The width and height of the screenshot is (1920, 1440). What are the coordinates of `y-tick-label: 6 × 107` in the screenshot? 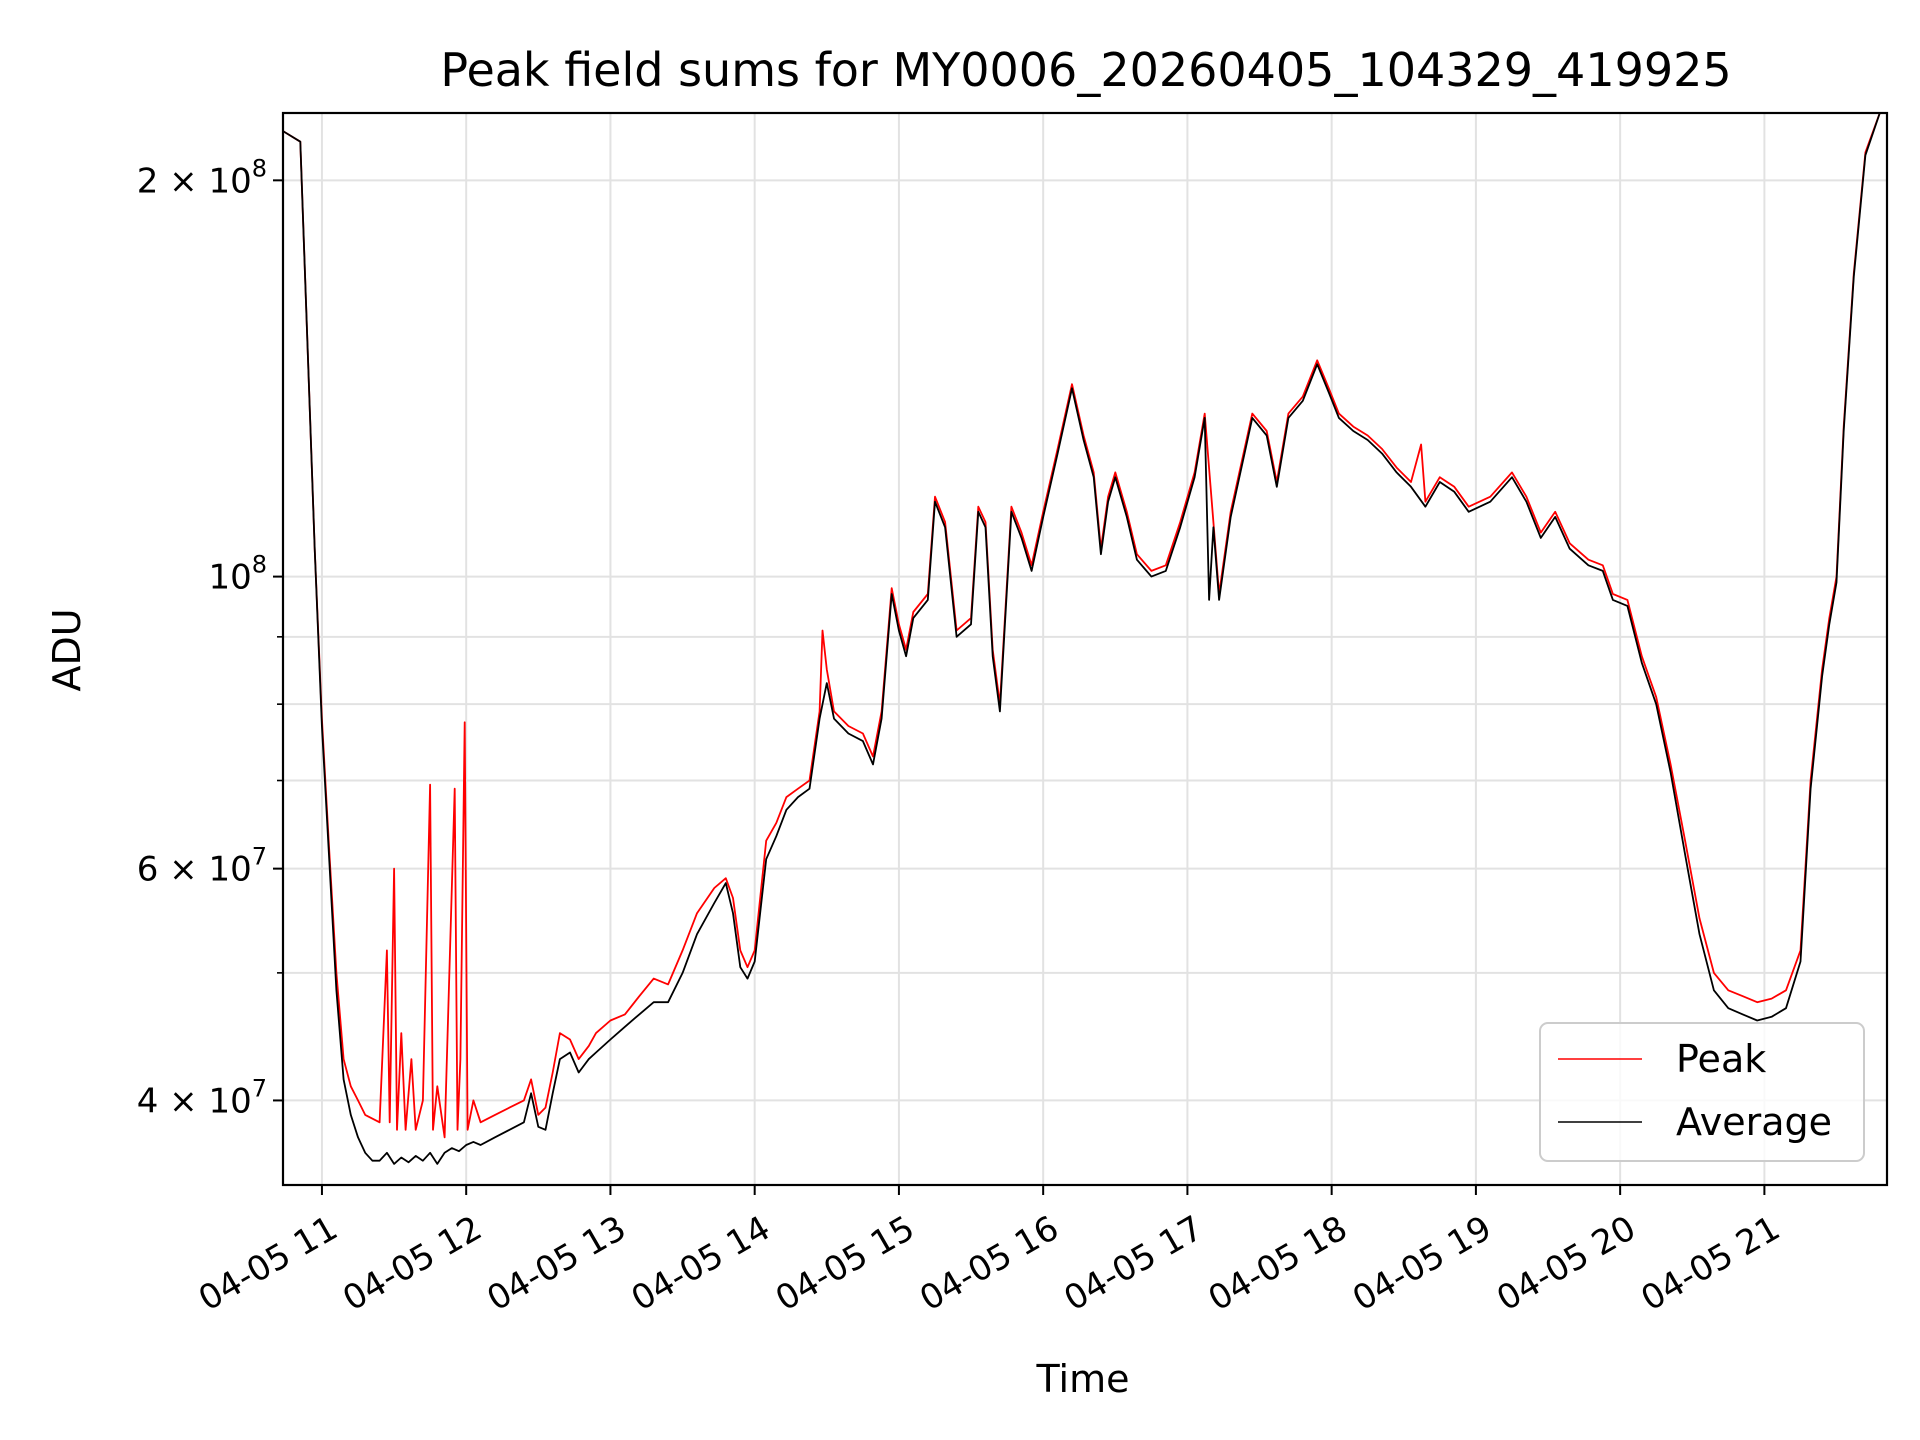 It's located at (202, 866).